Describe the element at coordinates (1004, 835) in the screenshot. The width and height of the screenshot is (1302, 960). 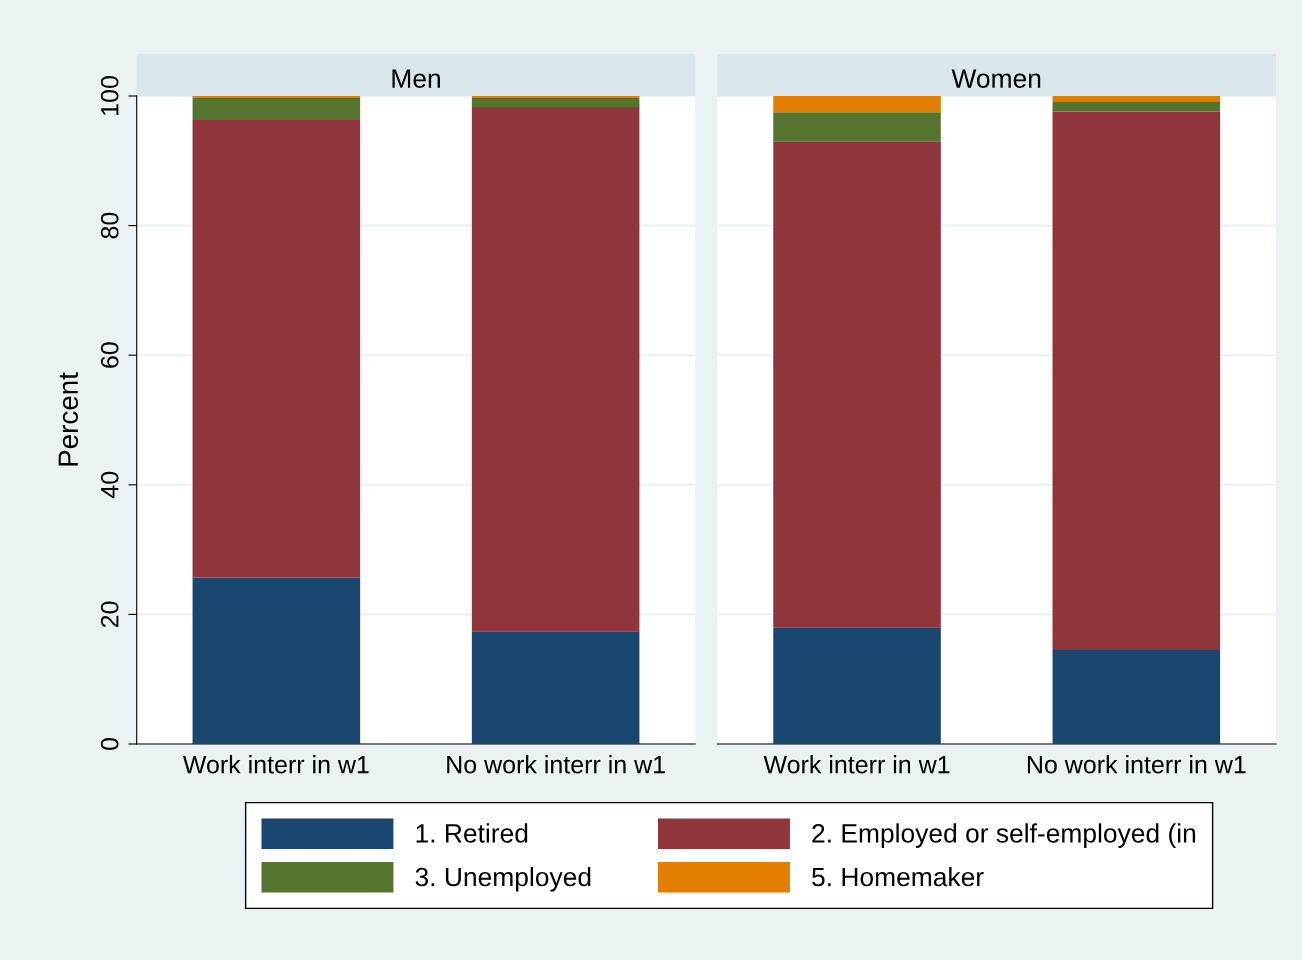
I see `legend-label: 2. Employed or self-employed (in` at that location.